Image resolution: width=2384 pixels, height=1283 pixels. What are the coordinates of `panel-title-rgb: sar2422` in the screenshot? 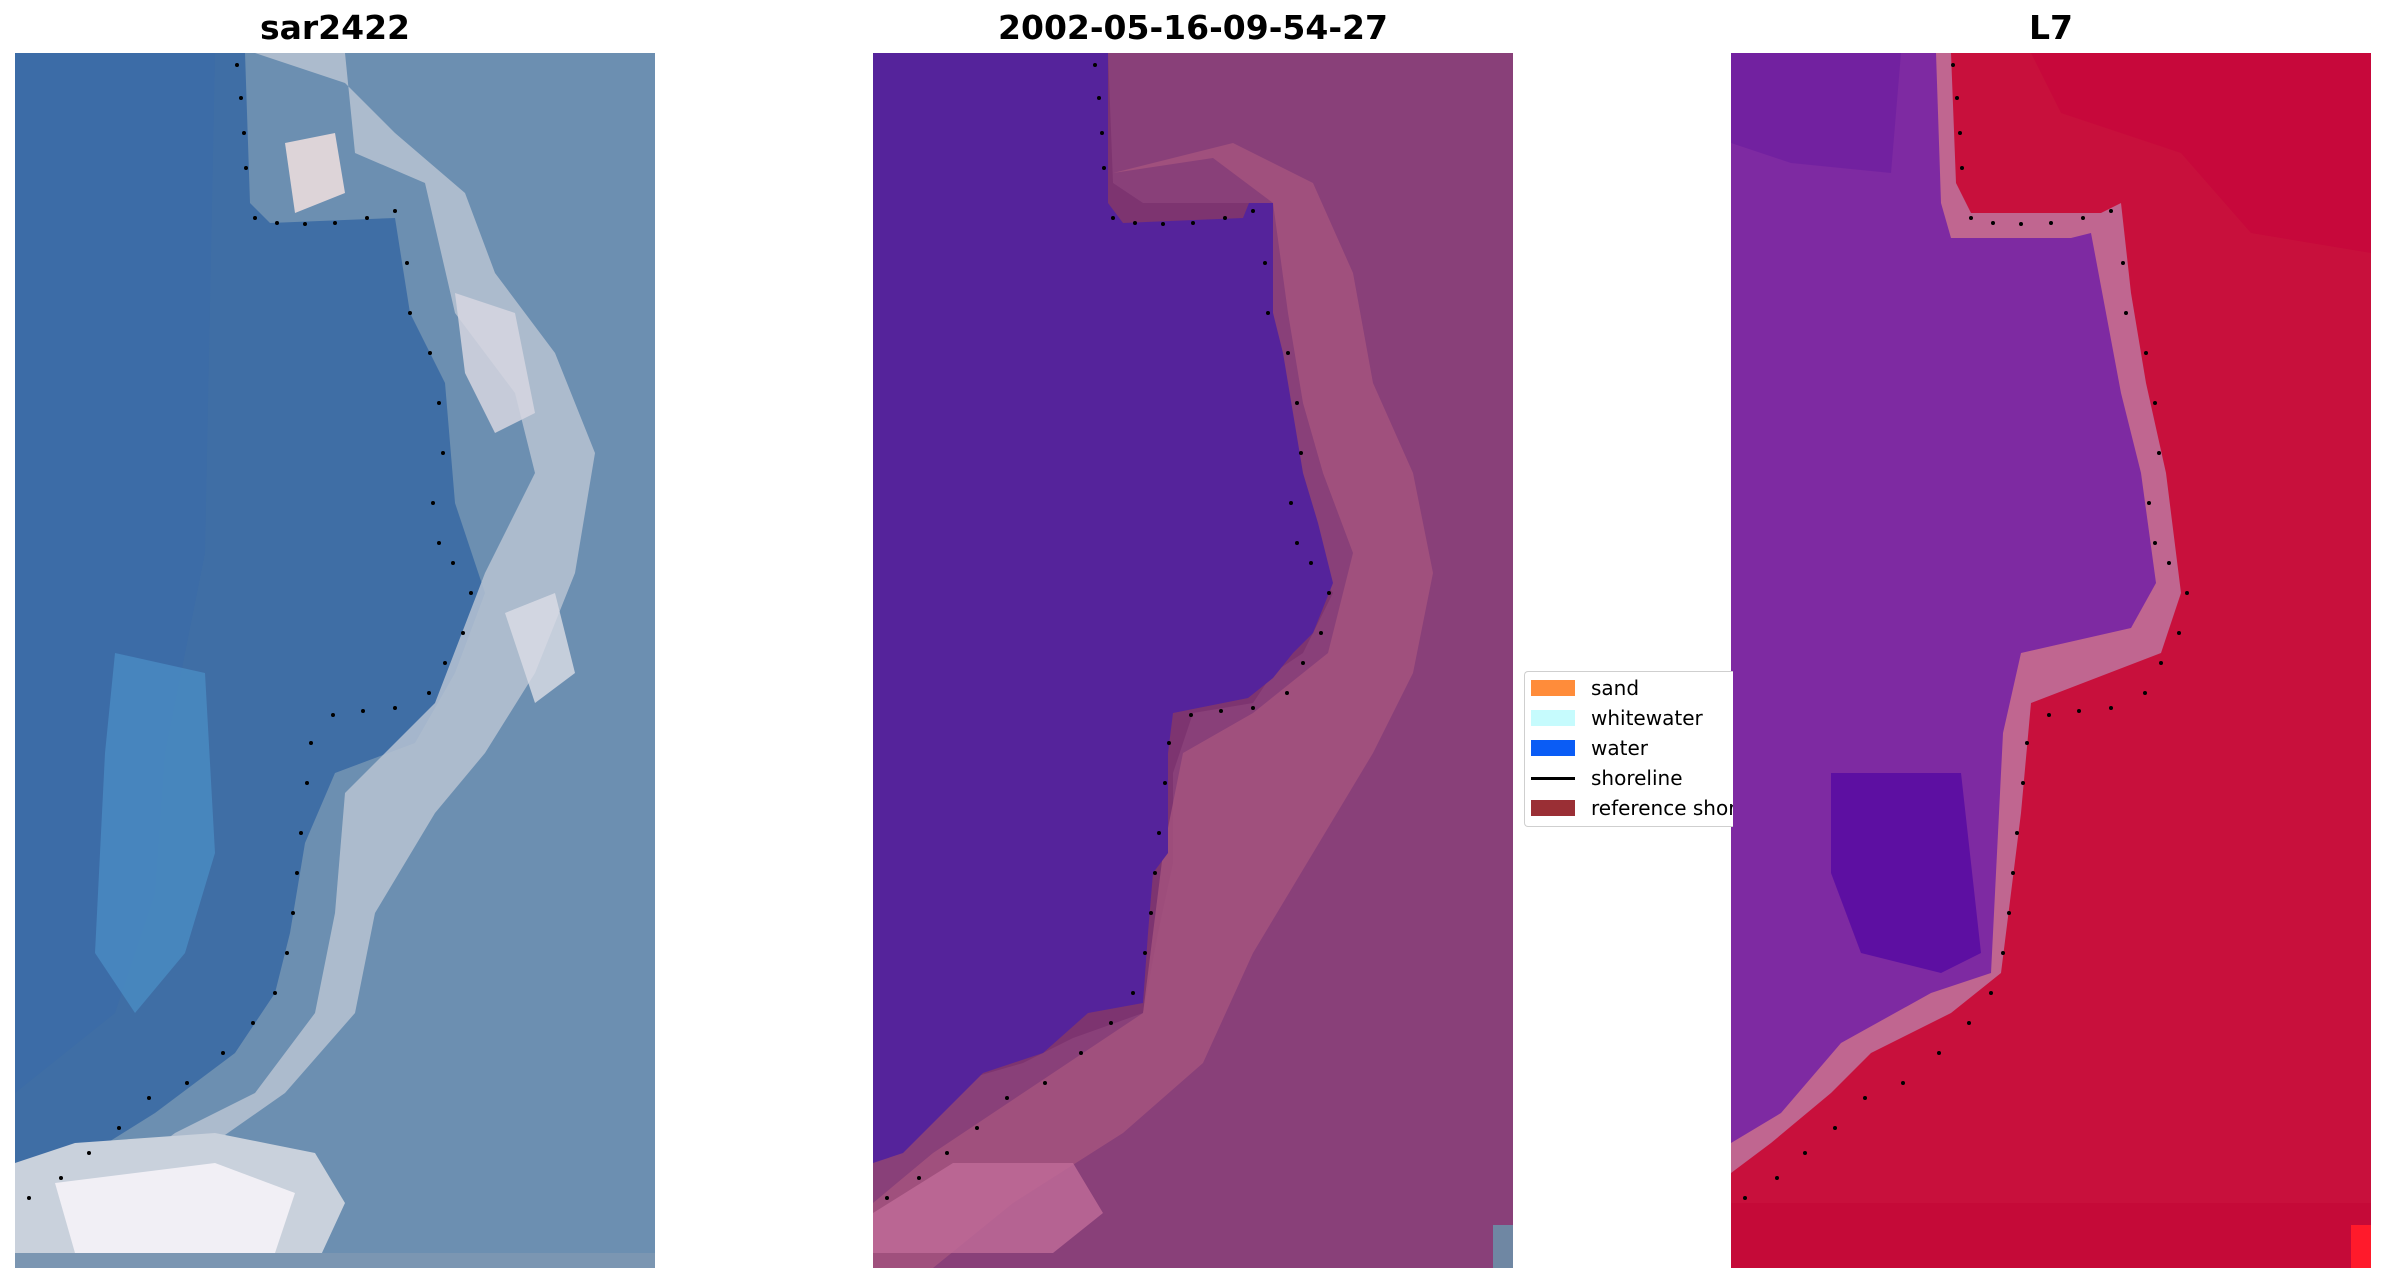 It's located at (335, 27).